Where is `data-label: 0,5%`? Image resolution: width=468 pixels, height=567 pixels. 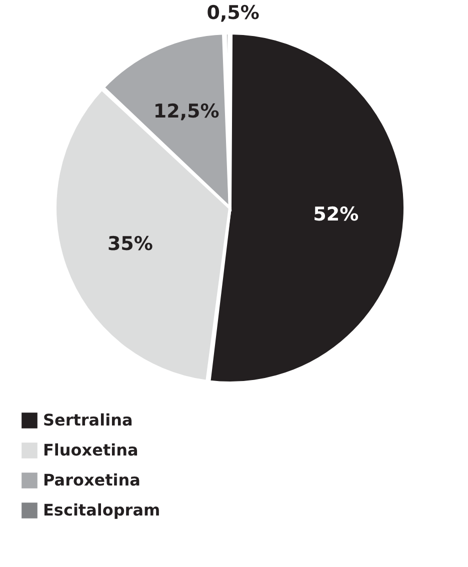 data-label: 0,5% is located at coordinates (233, 13).